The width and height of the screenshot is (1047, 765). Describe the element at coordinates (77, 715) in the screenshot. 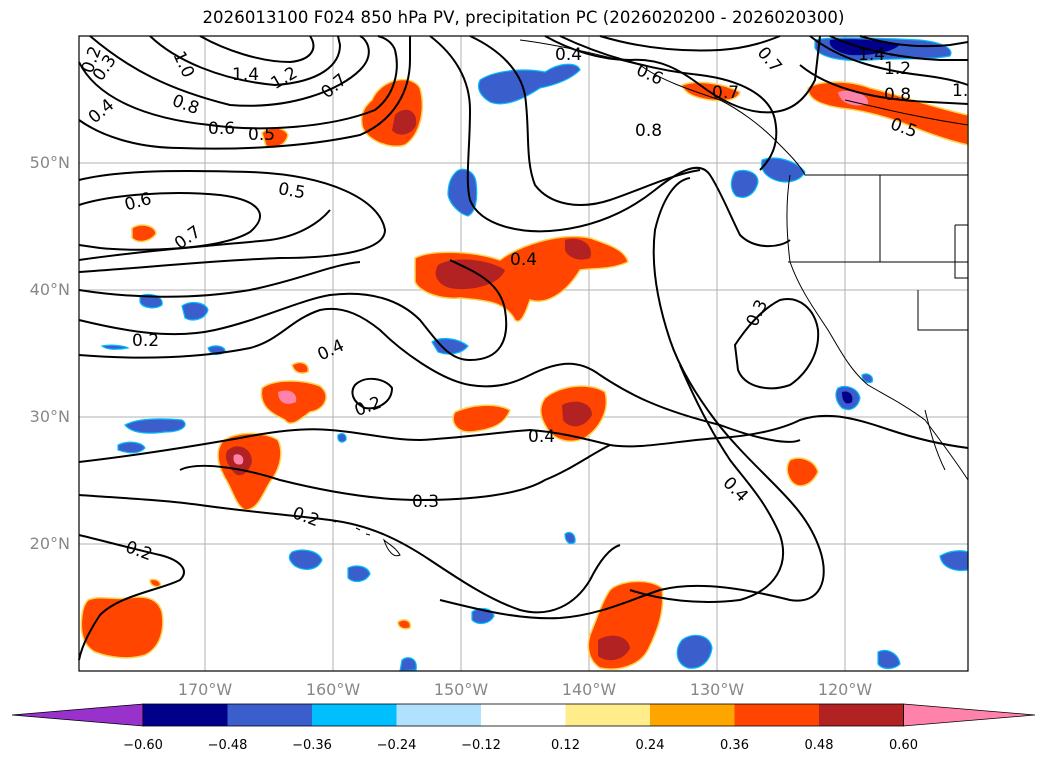

I see `colorbar-extend-min` at that location.